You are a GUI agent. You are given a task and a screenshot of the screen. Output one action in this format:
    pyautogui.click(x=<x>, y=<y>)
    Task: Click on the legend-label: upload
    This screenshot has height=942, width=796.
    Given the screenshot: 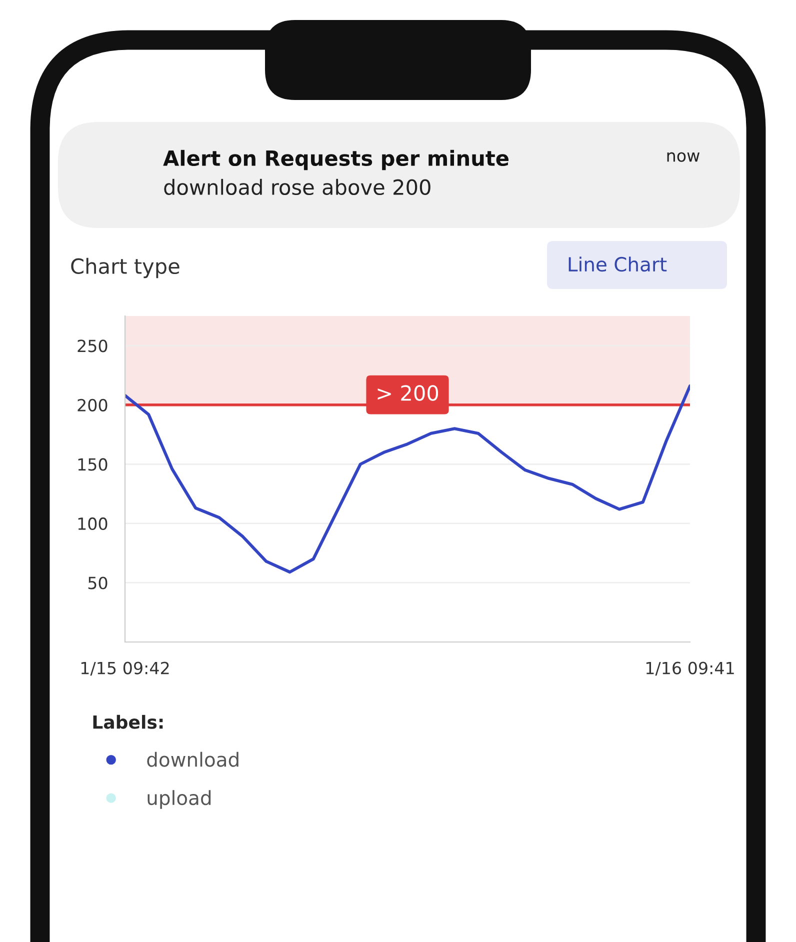 What is the action you would take?
    pyautogui.click(x=179, y=799)
    